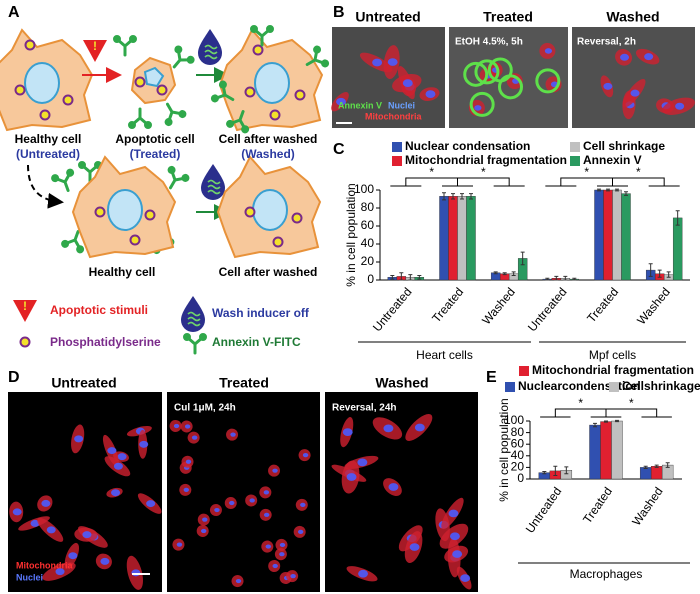  I want to click on legend-label: Wash inducer off, so click(261, 313).